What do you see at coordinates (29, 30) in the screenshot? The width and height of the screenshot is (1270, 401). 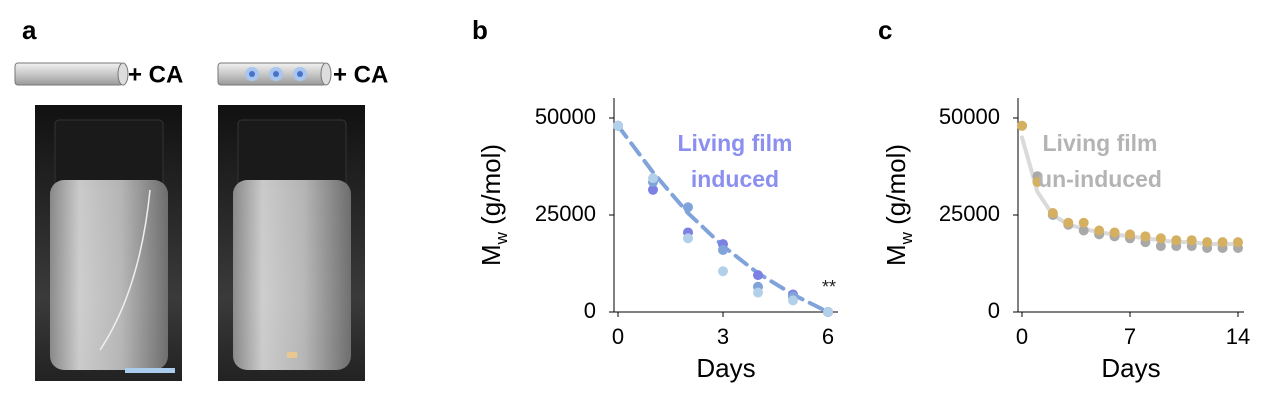 I see `panel-label: a` at bounding box center [29, 30].